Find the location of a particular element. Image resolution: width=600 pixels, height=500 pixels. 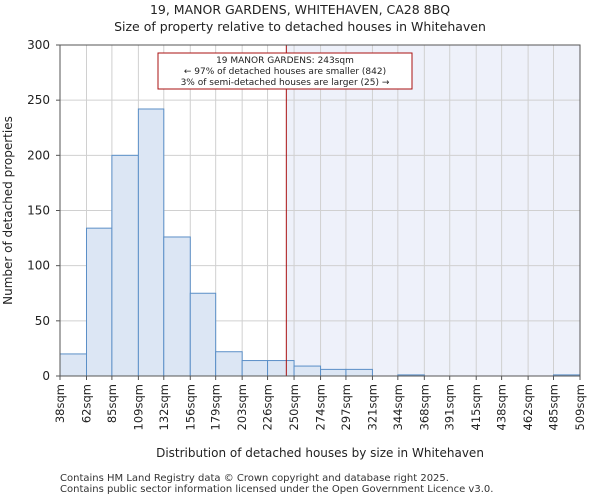

x-tick-label: 109sqm is located at coordinates (138, 407).